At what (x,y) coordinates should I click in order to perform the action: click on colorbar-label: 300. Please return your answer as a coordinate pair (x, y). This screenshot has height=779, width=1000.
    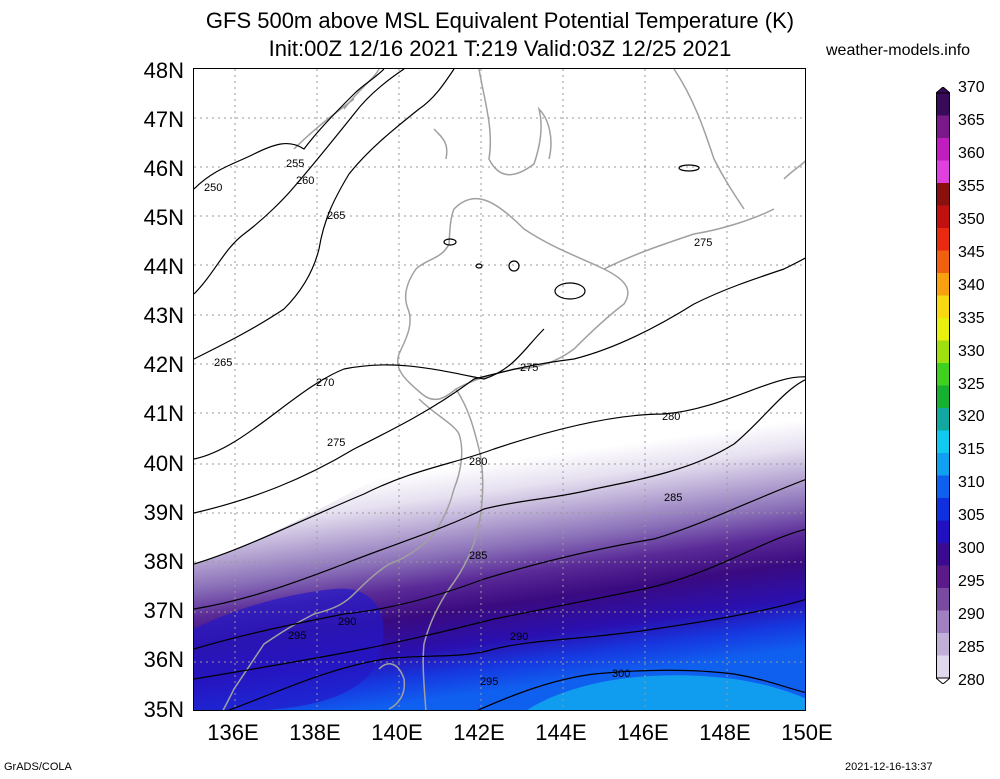
    Looking at the image, I should click on (971, 549).